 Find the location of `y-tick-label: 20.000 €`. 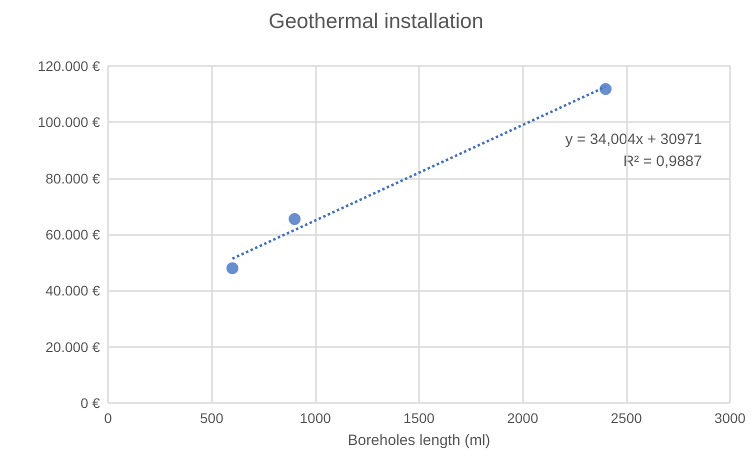

y-tick-label: 20.000 € is located at coordinates (73, 346).